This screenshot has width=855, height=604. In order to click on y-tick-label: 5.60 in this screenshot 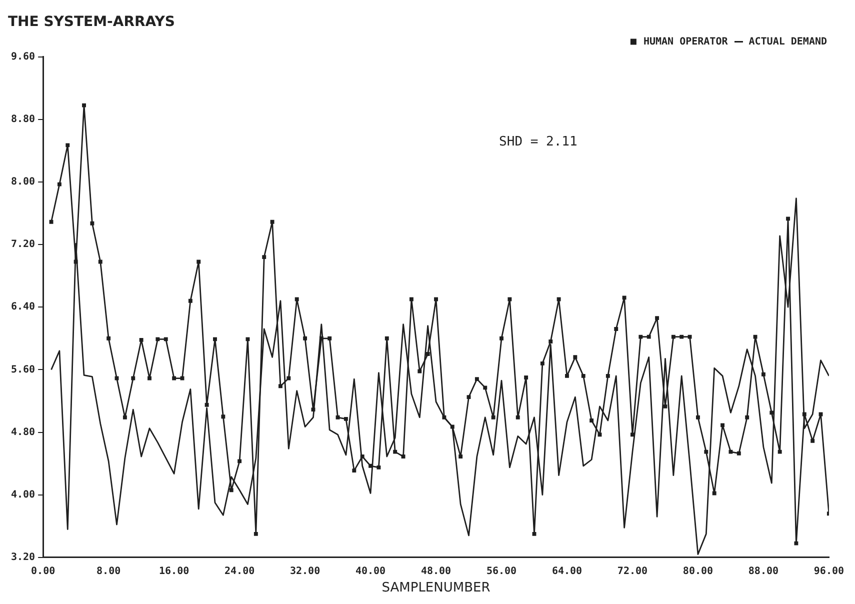, I will do `click(23, 370)`.